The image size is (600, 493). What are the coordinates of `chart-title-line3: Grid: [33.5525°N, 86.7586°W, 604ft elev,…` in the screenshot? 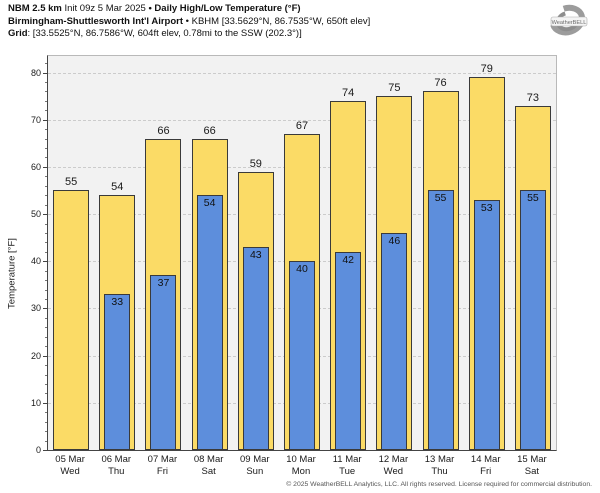 It's located at (189, 34).